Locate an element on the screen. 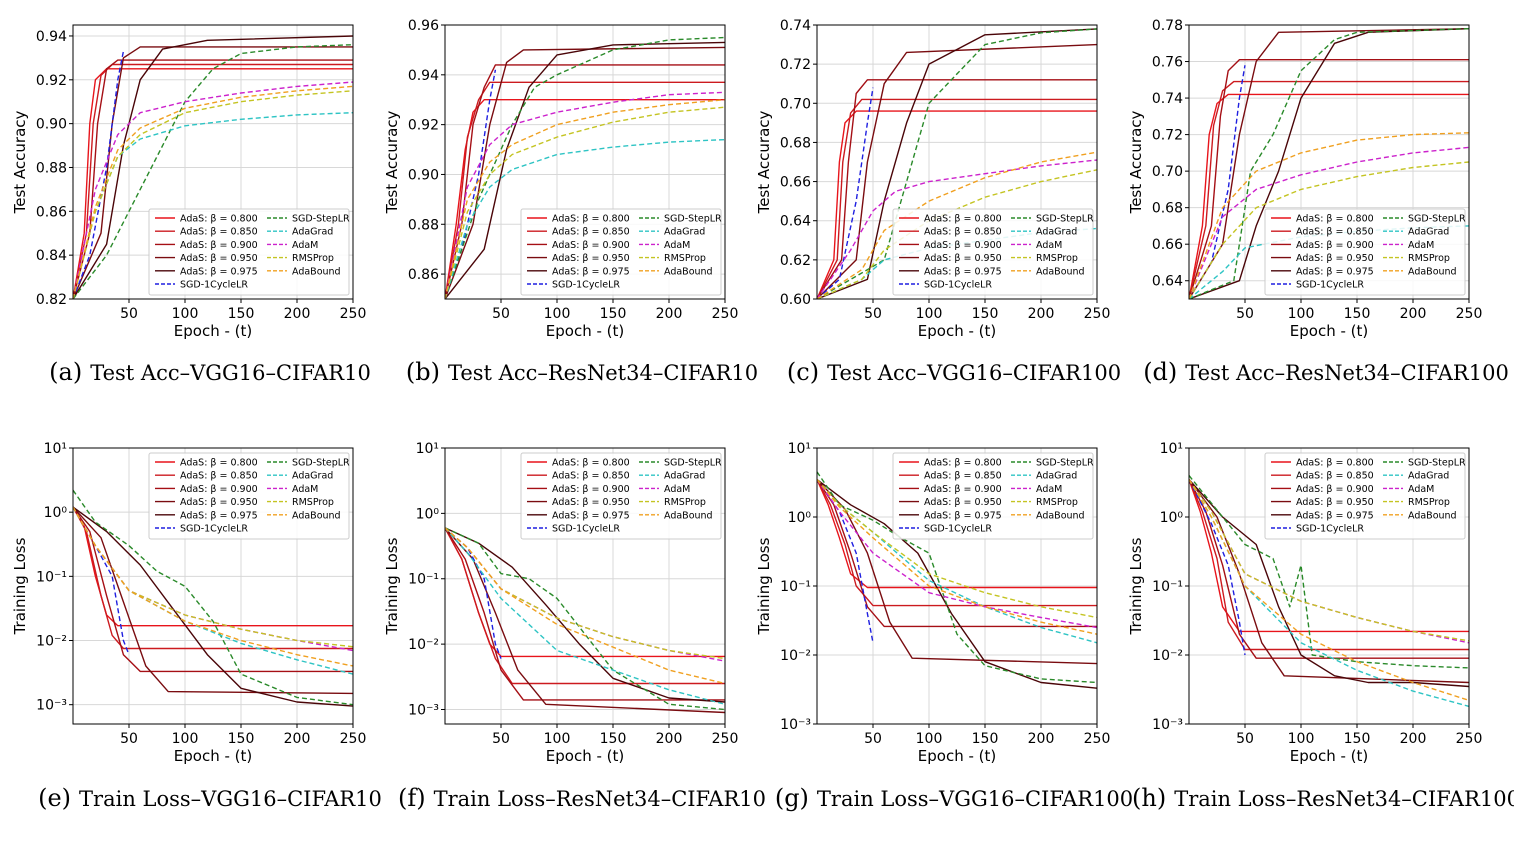  x-axis-label: Epoch - (t) is located at coordinates (585, 331).